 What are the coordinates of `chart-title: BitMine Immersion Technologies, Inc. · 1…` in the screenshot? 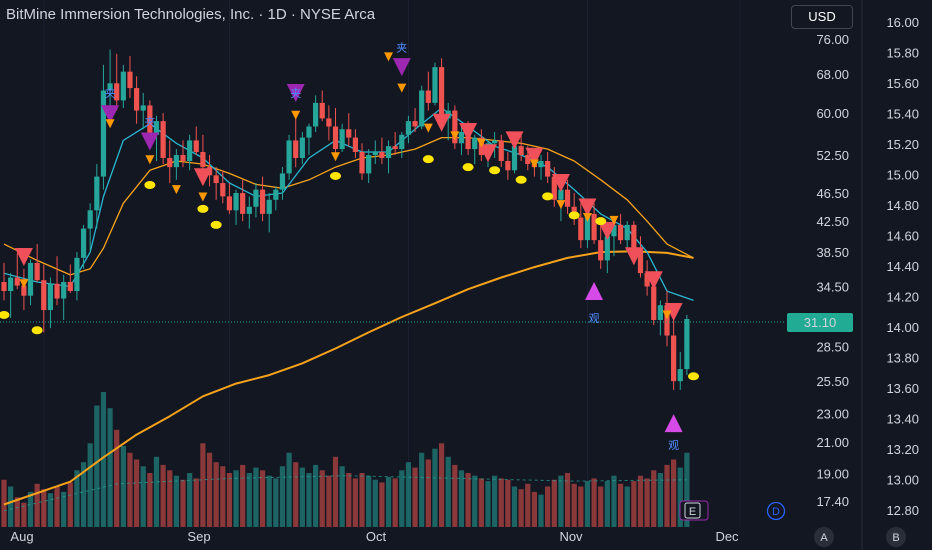 It's located at (191, 14).